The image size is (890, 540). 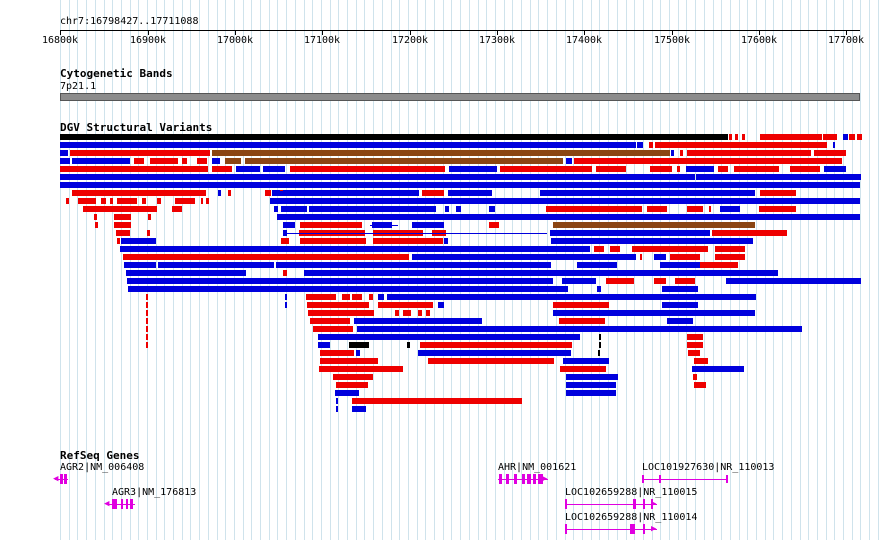 What do you see at coordinates (100, 455) in the screenshot?
I see `refseq-track-title: RefSeq Genes` at bounding box center [100, 455].